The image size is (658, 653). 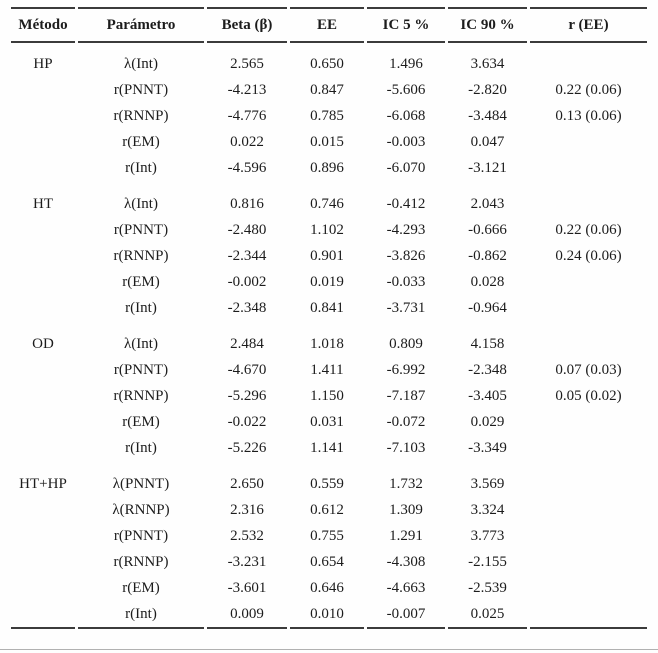 I want to click on column-header-metodo: Método, so click(x=43, y=25).